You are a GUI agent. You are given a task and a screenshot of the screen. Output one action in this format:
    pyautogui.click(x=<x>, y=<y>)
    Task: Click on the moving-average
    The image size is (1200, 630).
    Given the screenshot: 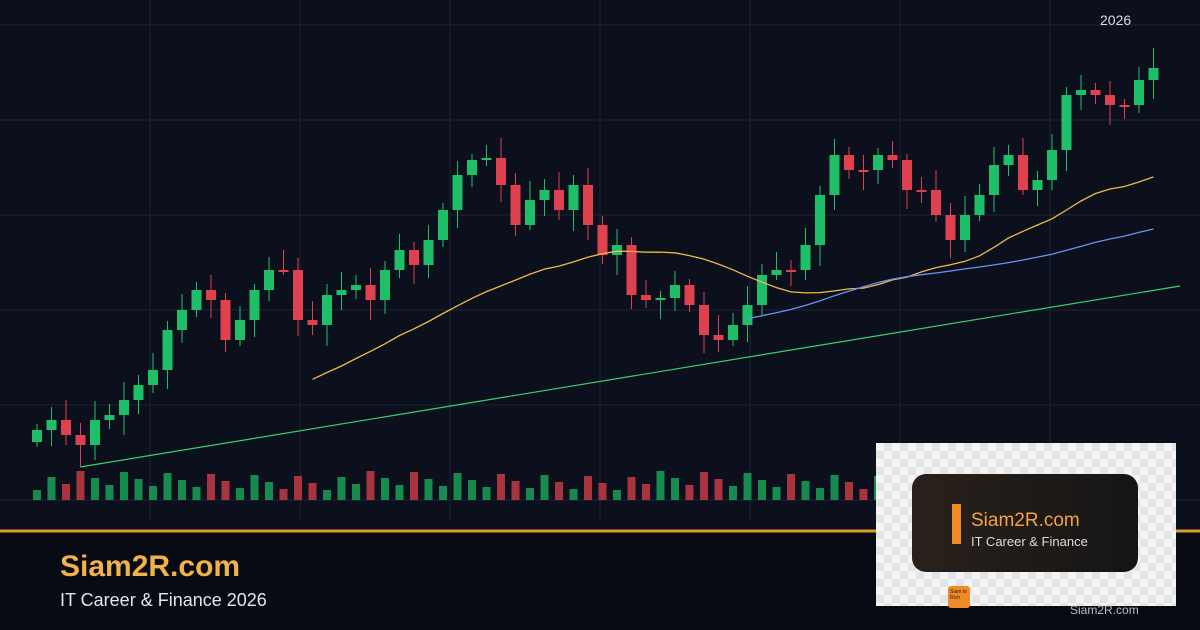 What is the action you would take?
    pyautogui.click(x=950, y=274)
    